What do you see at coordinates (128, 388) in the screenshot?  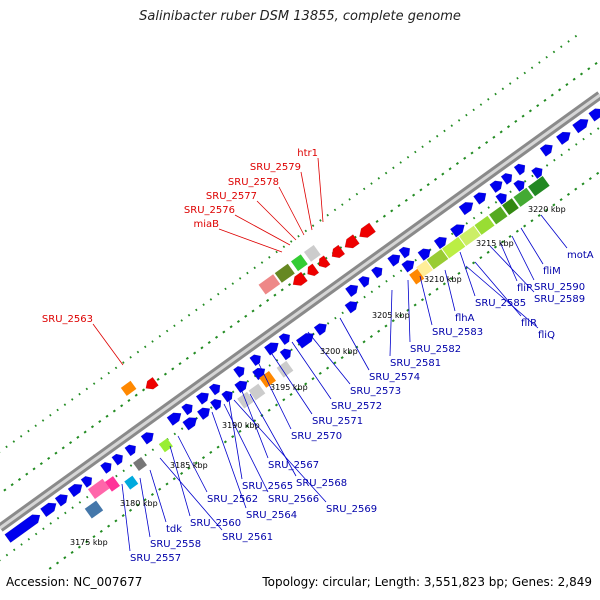 I see `gene-orange` at bounding box center [128, 388].